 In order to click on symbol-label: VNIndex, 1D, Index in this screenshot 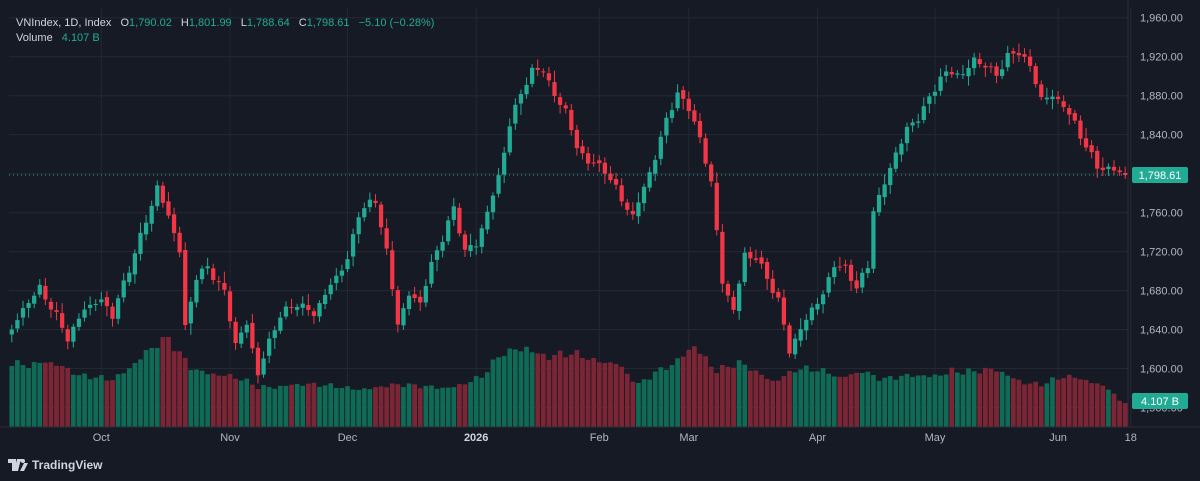, I will do `click(64, 23)`.